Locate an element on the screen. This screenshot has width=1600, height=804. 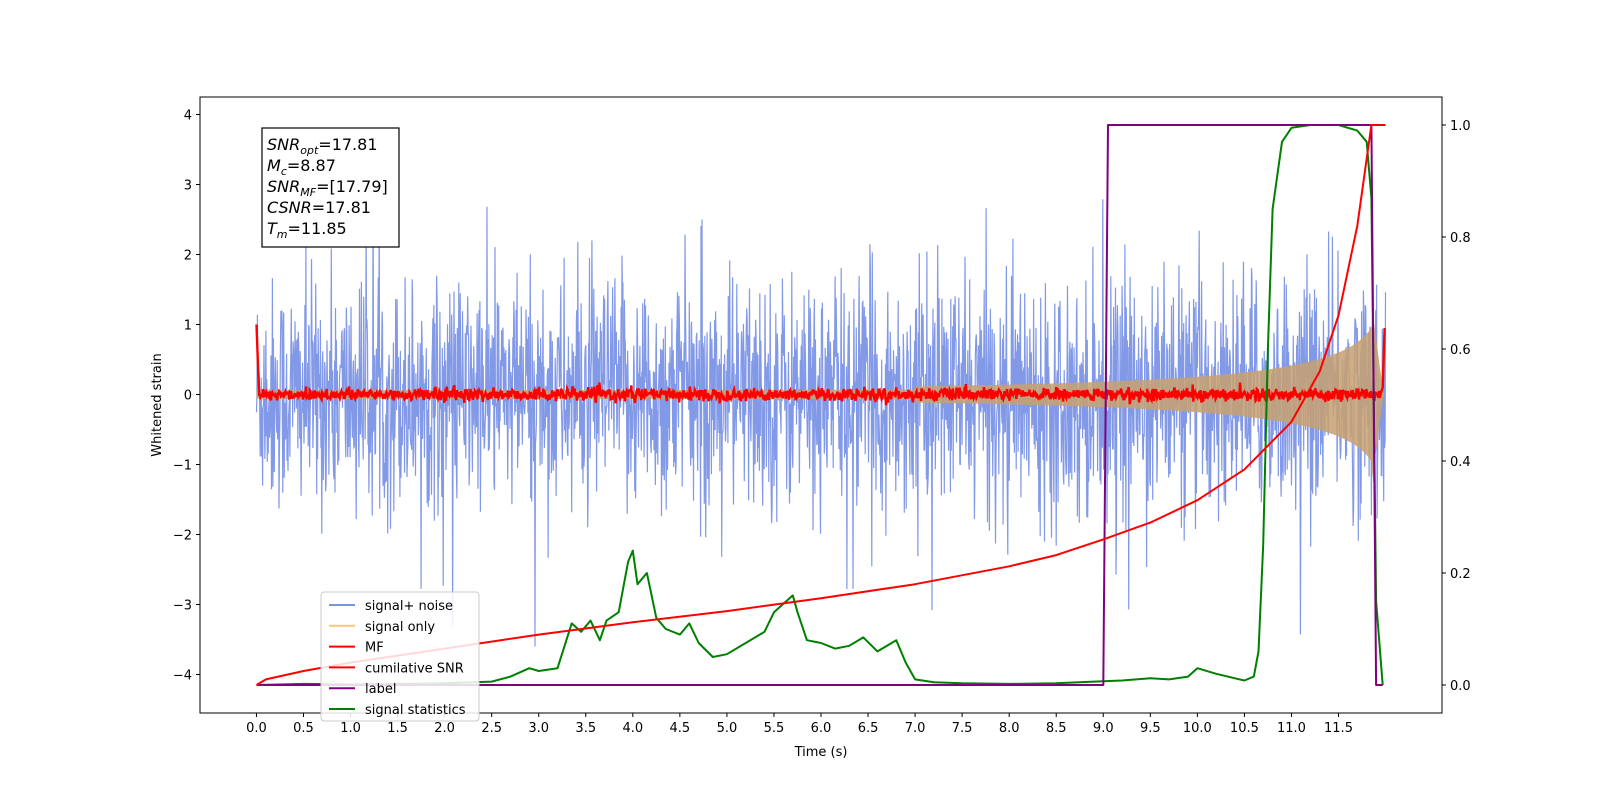
info-line: CSNR=17.81 is located at coordinates (319, 207).